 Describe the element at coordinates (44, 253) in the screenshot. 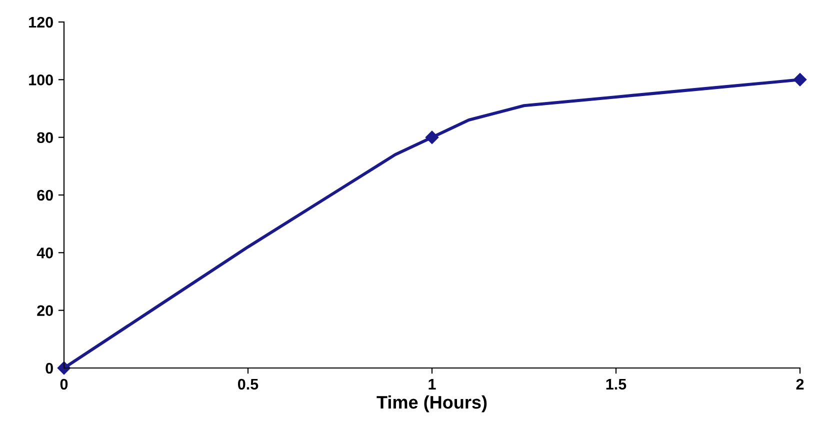

I see `y-tick-label: 40` at that location.